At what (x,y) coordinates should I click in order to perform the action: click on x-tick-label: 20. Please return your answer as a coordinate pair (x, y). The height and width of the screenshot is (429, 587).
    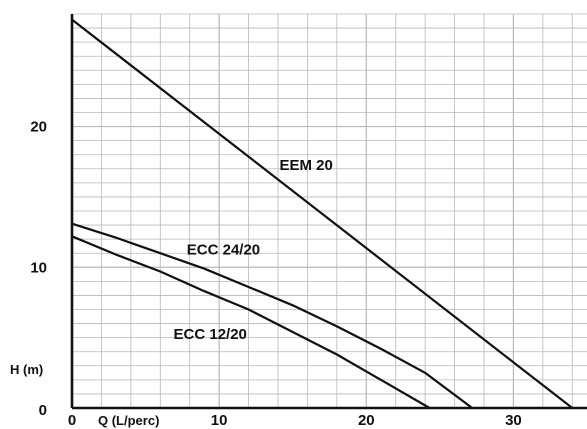
    Looking at the image, I should click on (366, 420).